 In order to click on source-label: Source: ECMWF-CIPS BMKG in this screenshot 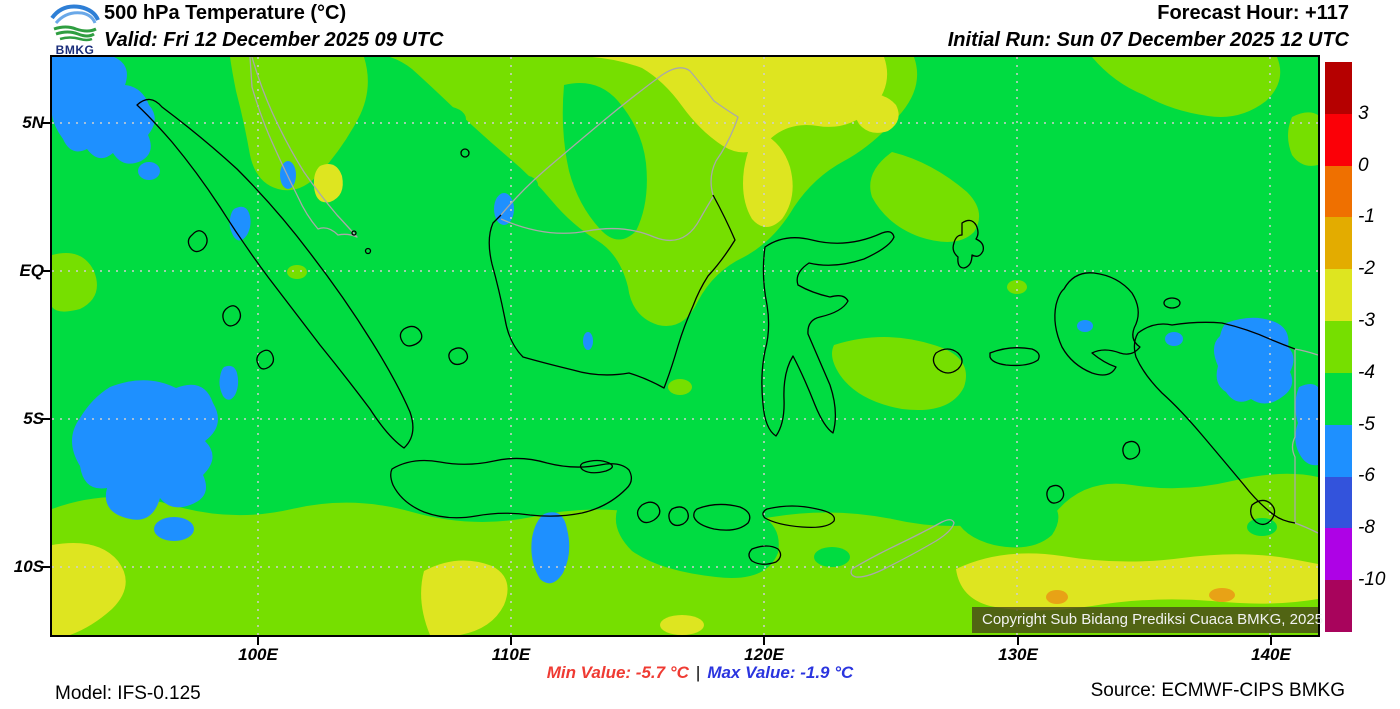, I will do `click(1217, 690)`.